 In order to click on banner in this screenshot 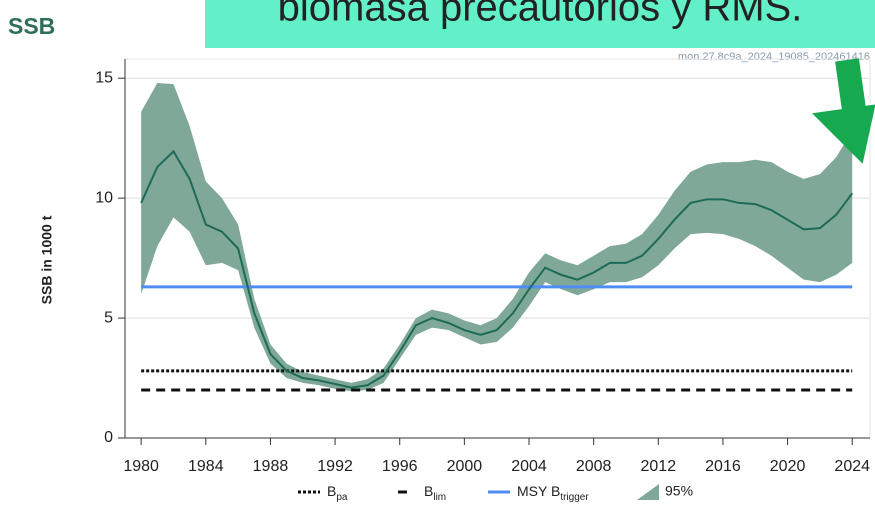, I will do `click(540, 24)`.